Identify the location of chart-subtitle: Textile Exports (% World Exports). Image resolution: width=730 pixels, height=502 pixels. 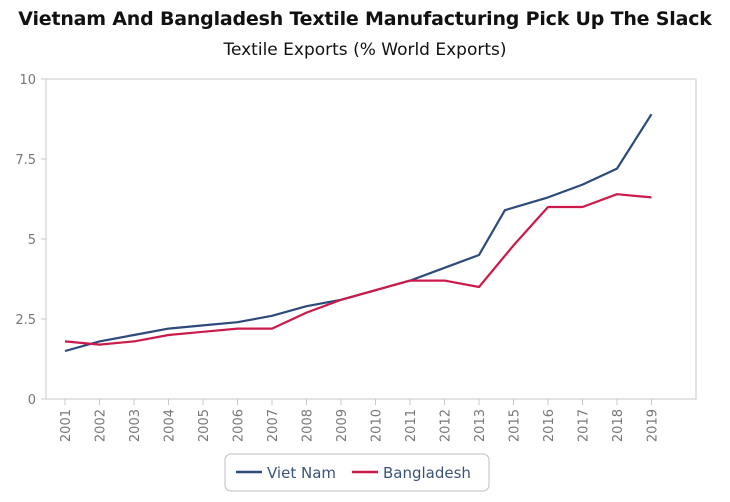
(365, 50).